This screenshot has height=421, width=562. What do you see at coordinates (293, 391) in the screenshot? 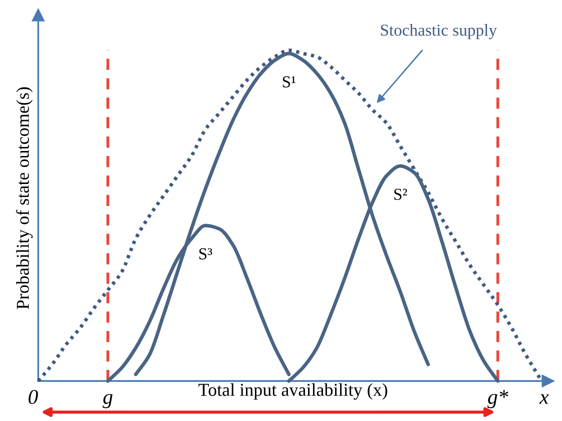
I see `x-axis-title: Total input availability (x)` at bounding box center [293, 391].